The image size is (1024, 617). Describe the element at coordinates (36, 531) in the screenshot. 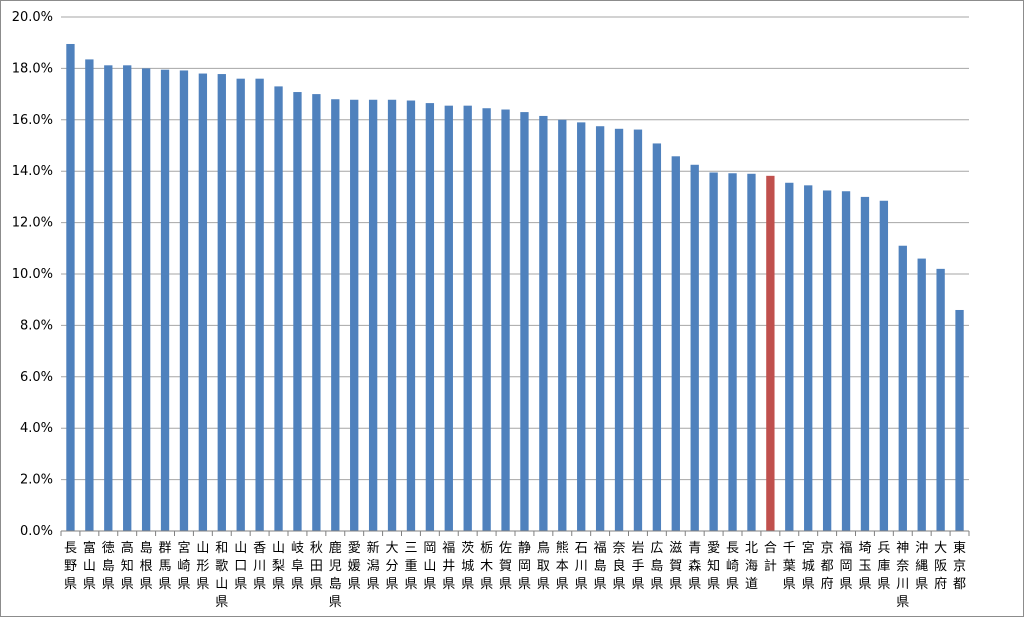

I see `y-tick-label: 0.0%` at that location.